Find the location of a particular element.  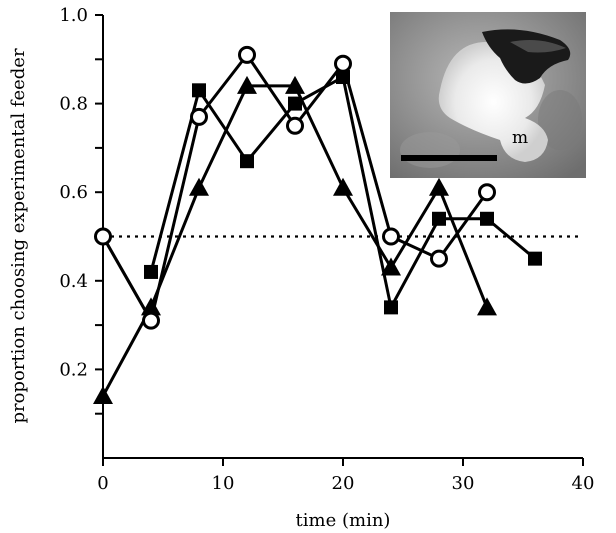

x-tick-label: 10 is located at coordinates (223, 483).